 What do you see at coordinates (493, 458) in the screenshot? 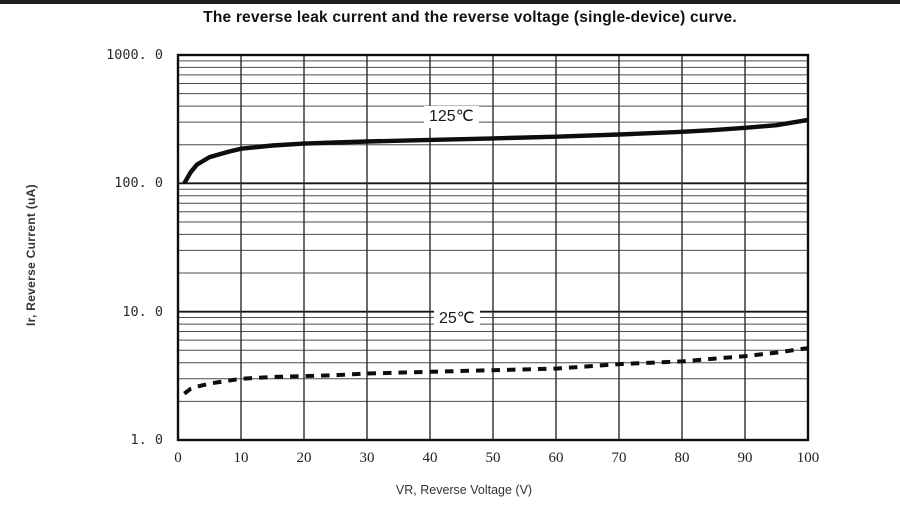
I see `x-tick-label: 50` at bounding box center [493, 458].